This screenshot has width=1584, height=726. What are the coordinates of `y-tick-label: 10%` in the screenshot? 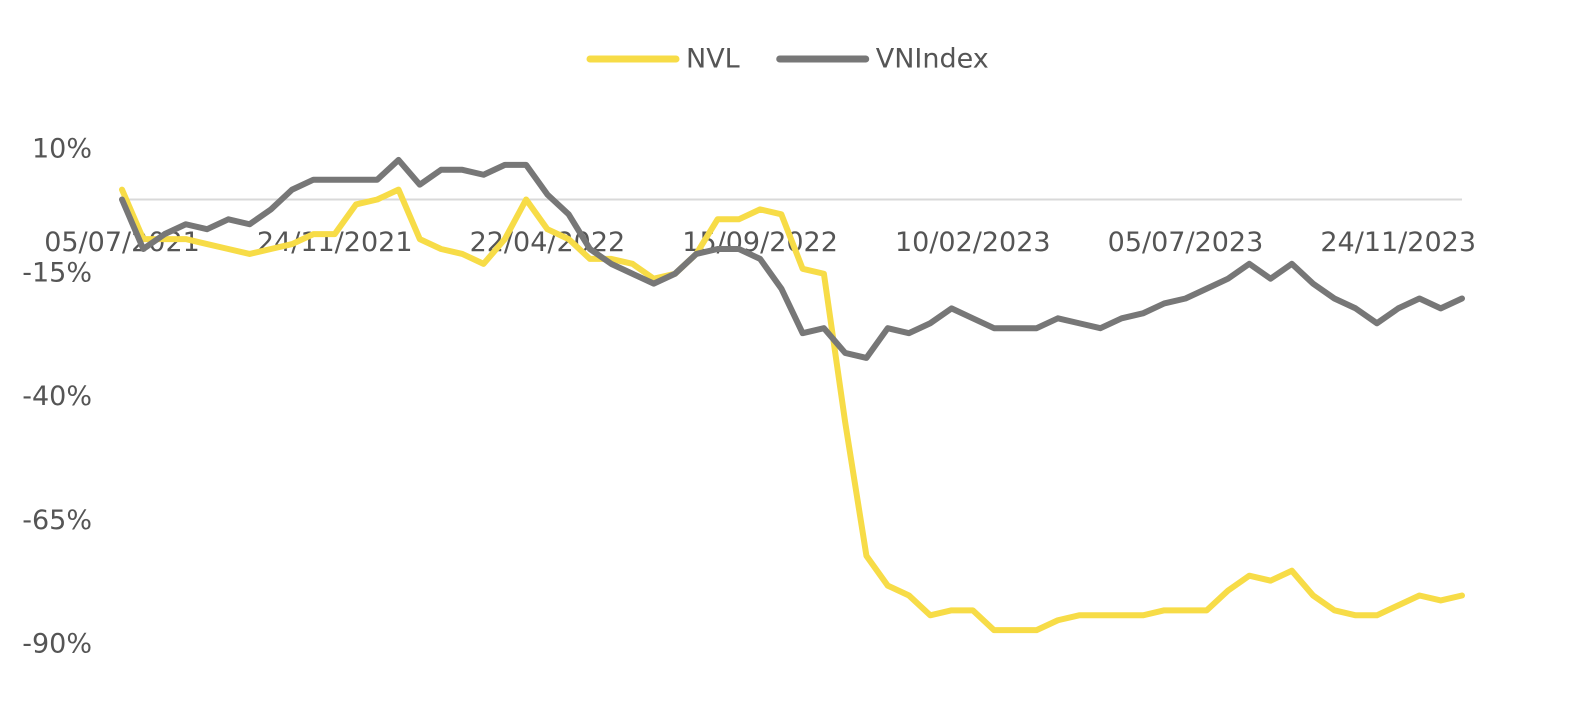 It's located at (62, 149).